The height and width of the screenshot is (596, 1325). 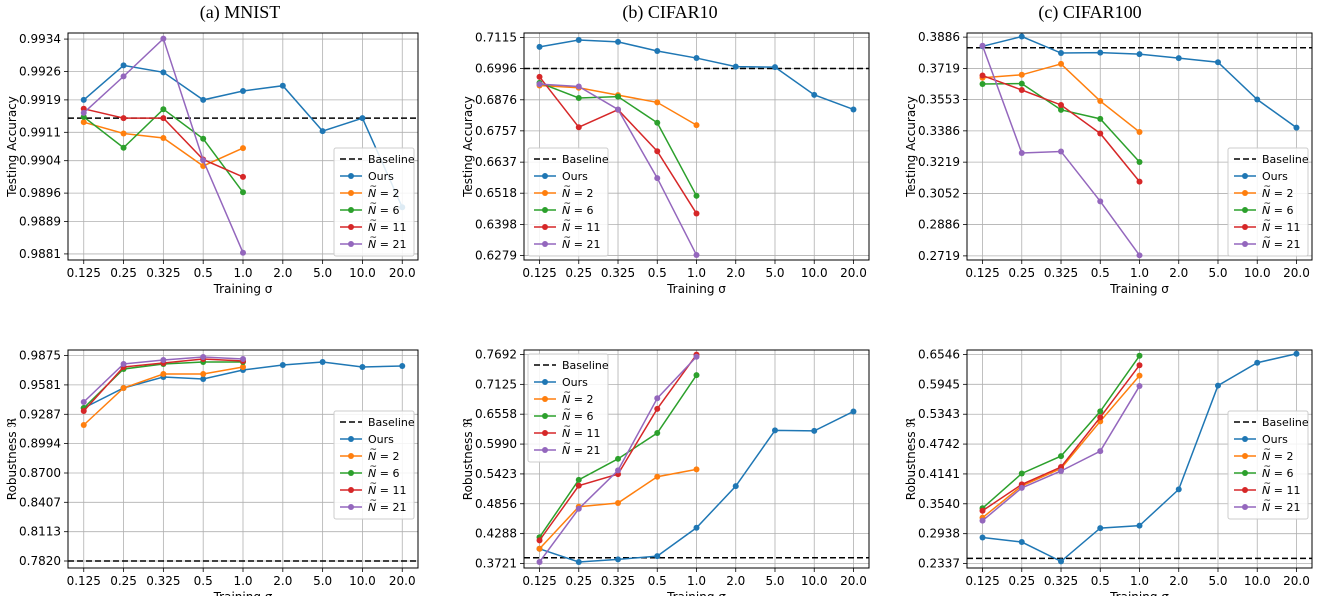 What do you see at coordinates (670, 12) in the screenshot?
I see `column-title-cifar10: (b) CIFAR10` at bounding box center [670, 12].